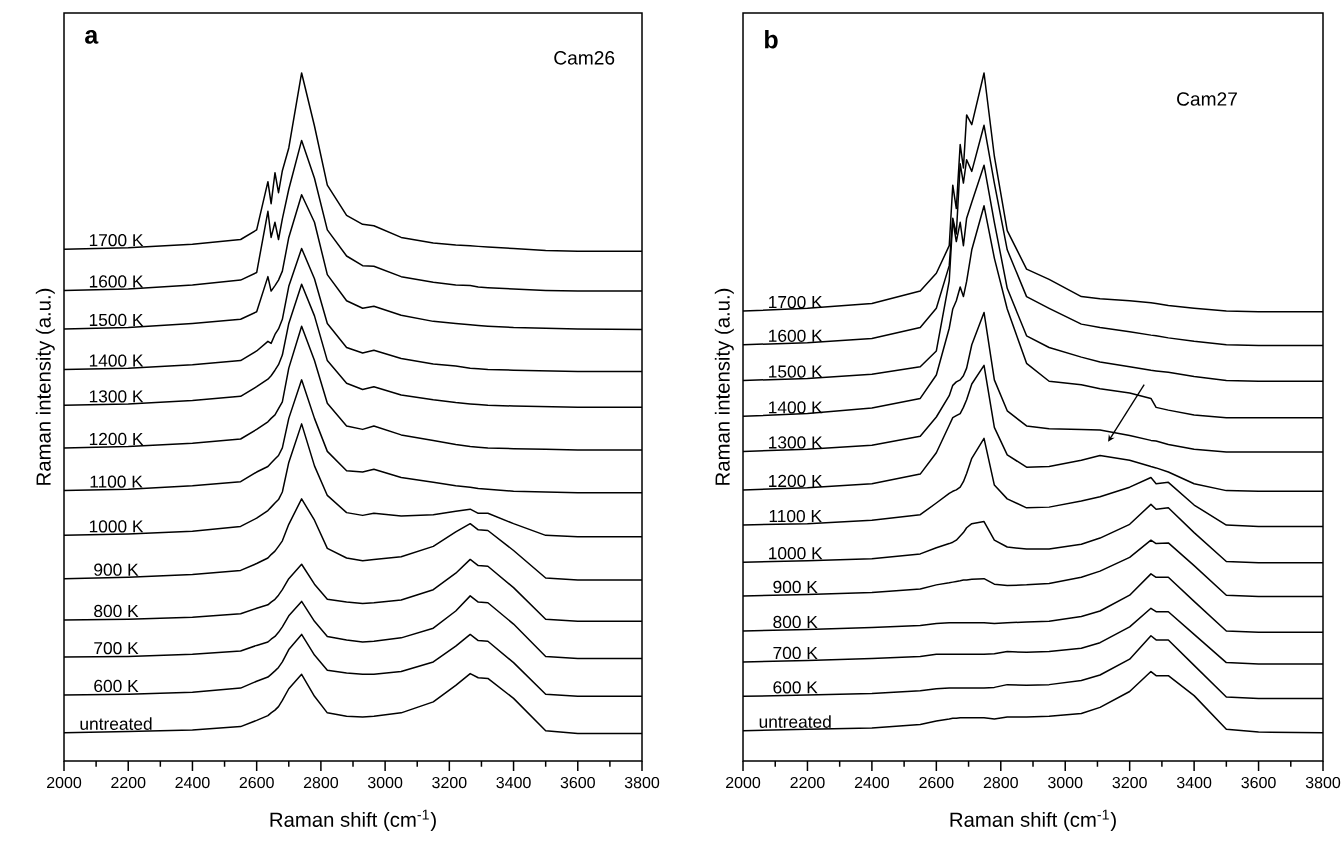 The width and height of the screenshot is (1343, 854). I want to click on text: Cam26, so click(584, 58).